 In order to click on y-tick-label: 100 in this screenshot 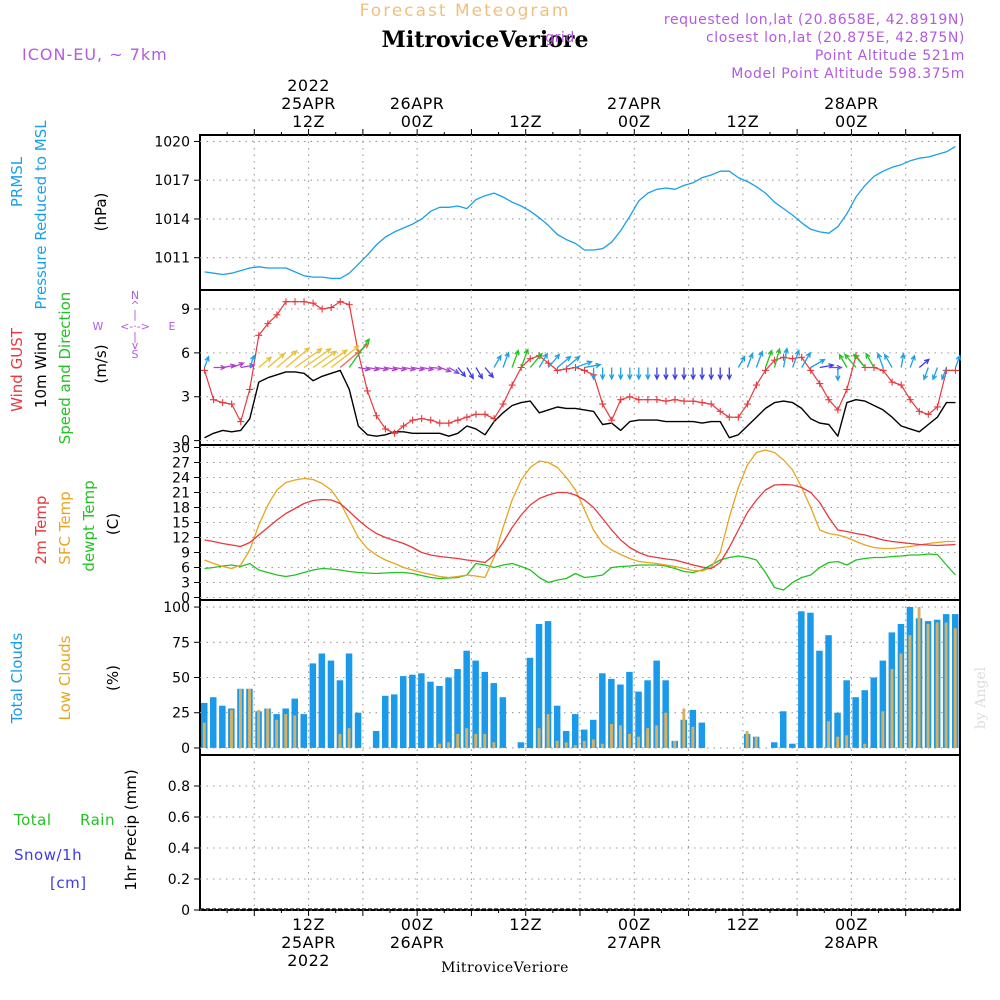, I will do `click(176, 608)`.